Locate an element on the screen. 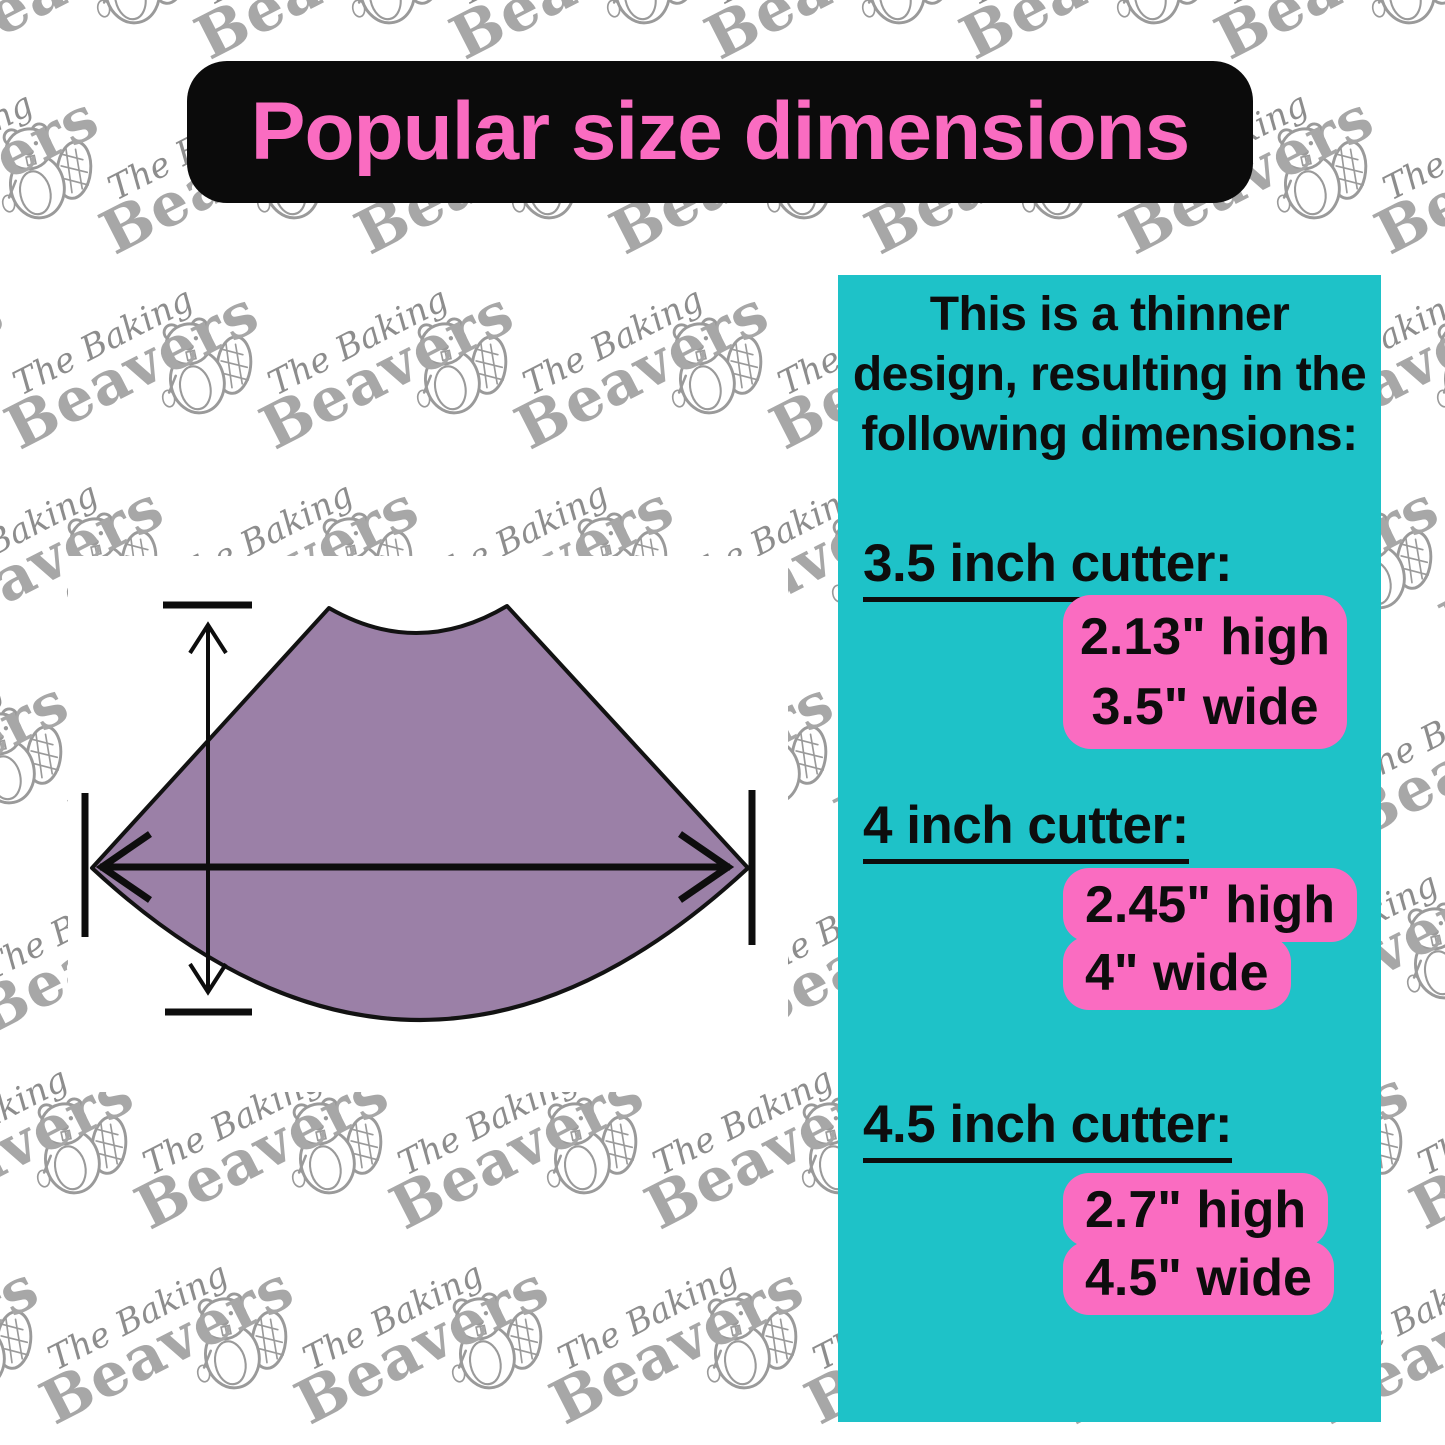 This screenshot has height=1445, width=1445. height-dimension-arrow is located at coordinates (207, 808).